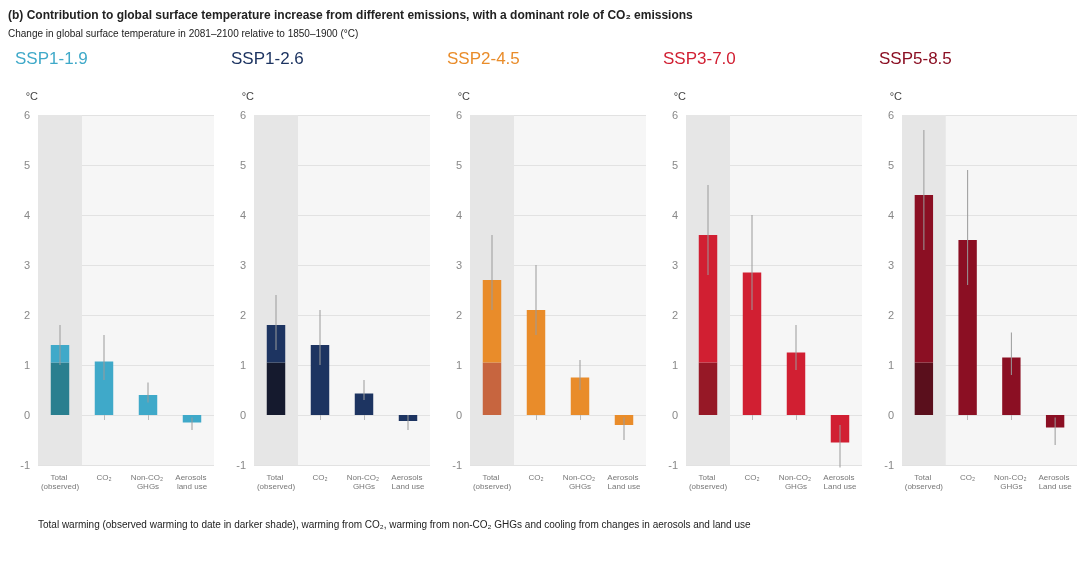 This screenshot has height=578, width=1091. Describe the element at coordinates (267, 58) in the screenshot. I see `chart-title: SSP1-2.6` at that location.